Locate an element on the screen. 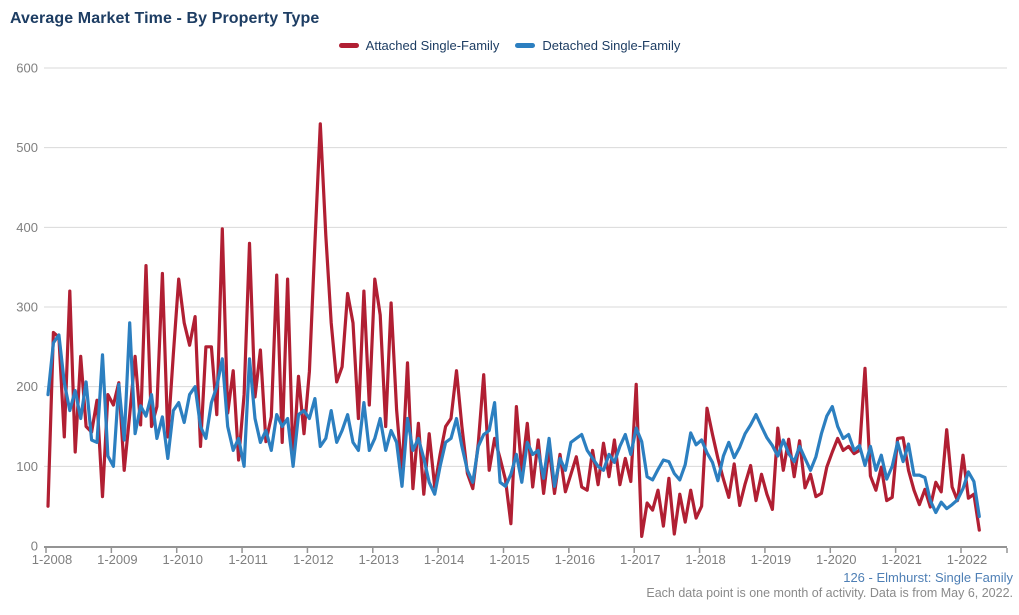 Image resolution: width=1019 pixels, height=615 pixels. x-axis-label: 1-2009 is located at coordinates (117, 559).